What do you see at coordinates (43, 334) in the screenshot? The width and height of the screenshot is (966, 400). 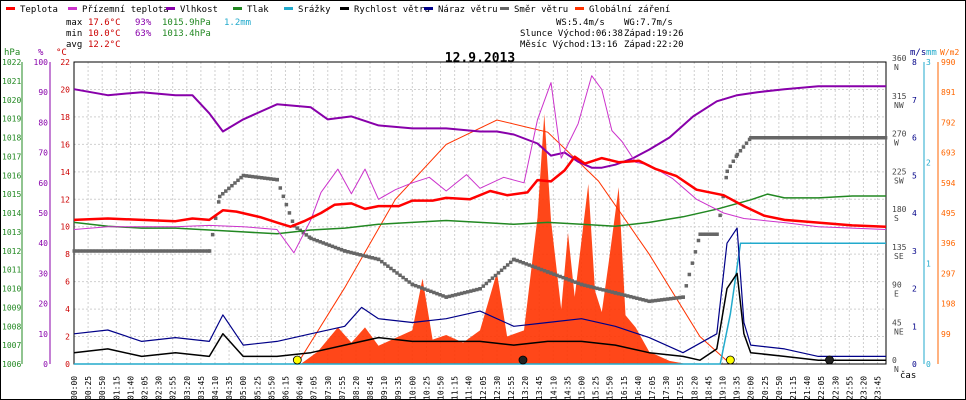 I see `percent-tick-label: 10` at bounding box center [43, 334].